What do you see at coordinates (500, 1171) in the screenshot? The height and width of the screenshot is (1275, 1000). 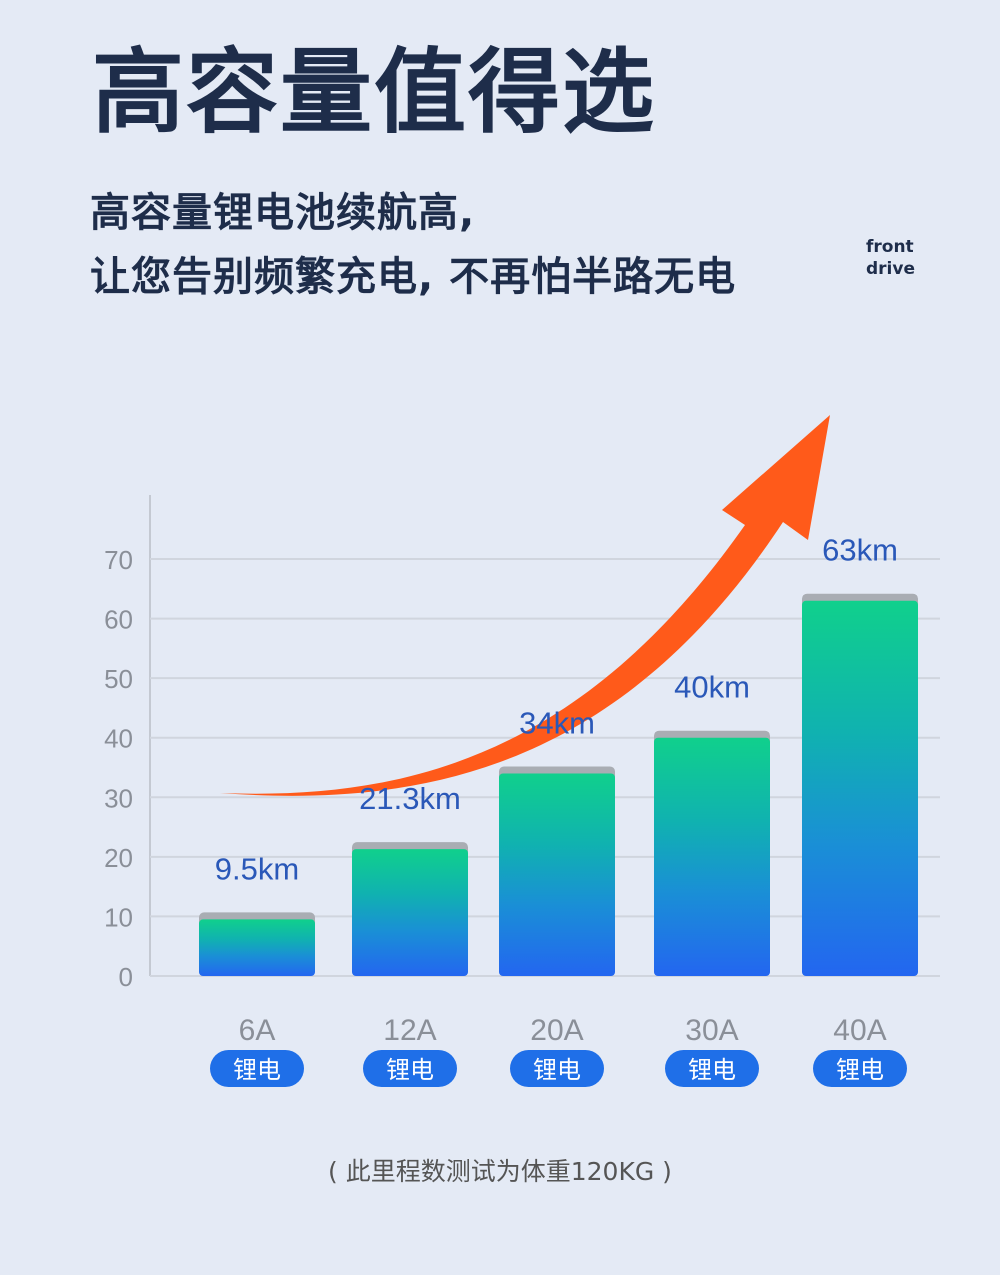 I see `footnote: ( 此里程数测试为体重120KG )` at bounding box center [500, 1171].